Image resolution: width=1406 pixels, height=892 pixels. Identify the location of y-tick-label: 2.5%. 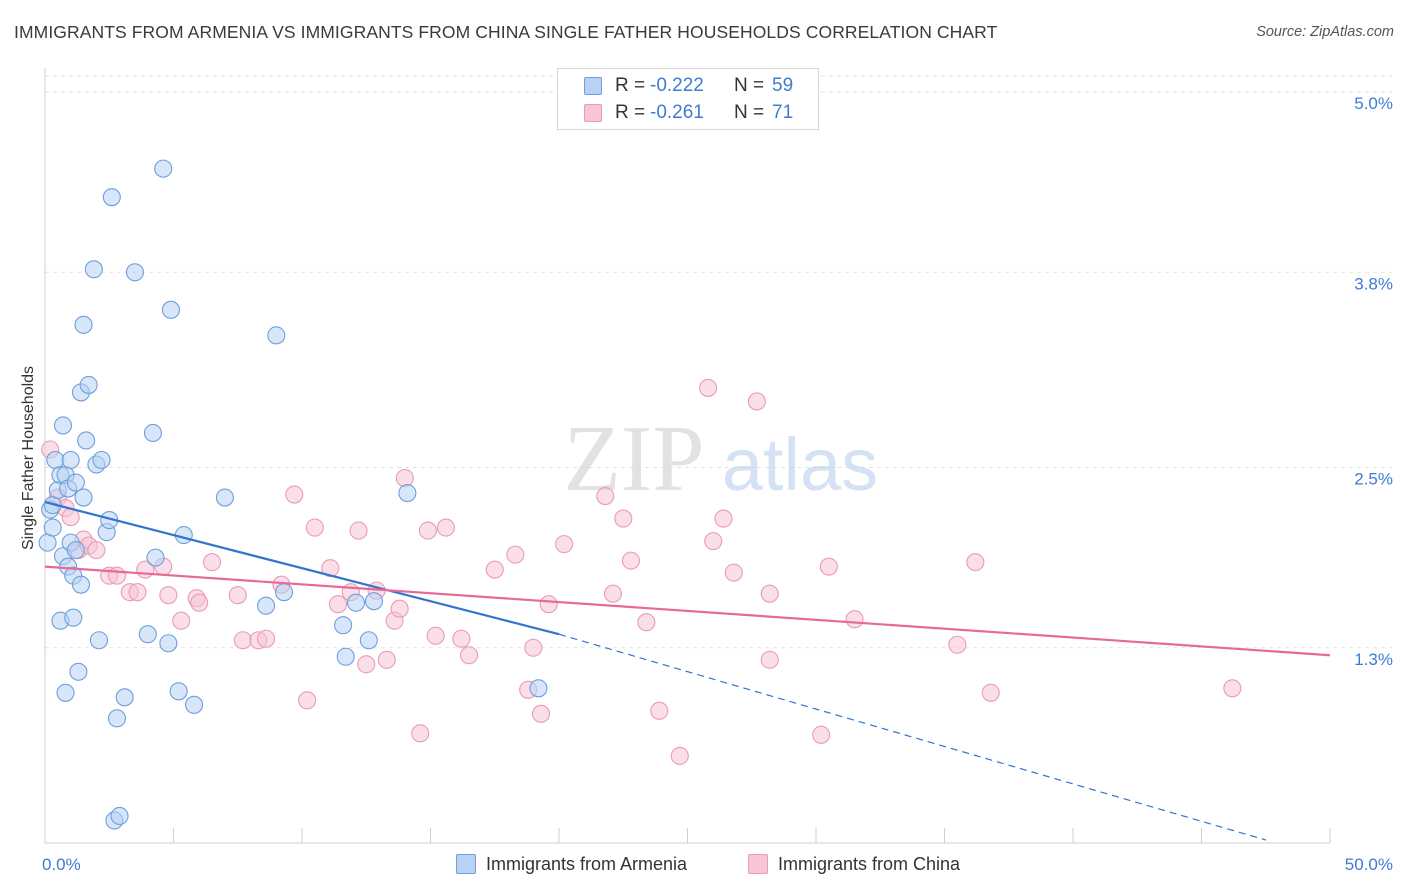
(1373, 479).